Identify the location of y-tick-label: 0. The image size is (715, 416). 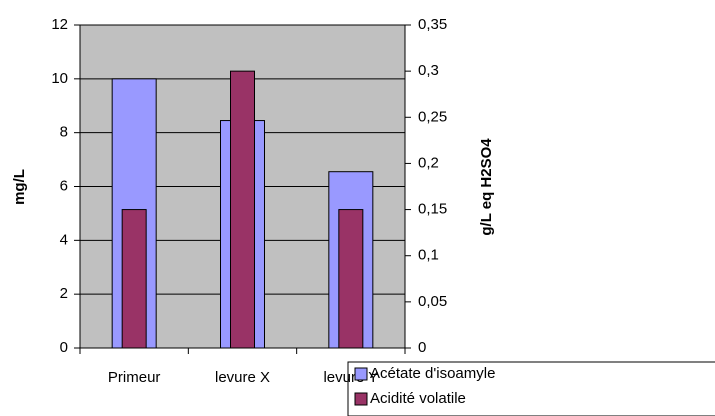
(64, 347).